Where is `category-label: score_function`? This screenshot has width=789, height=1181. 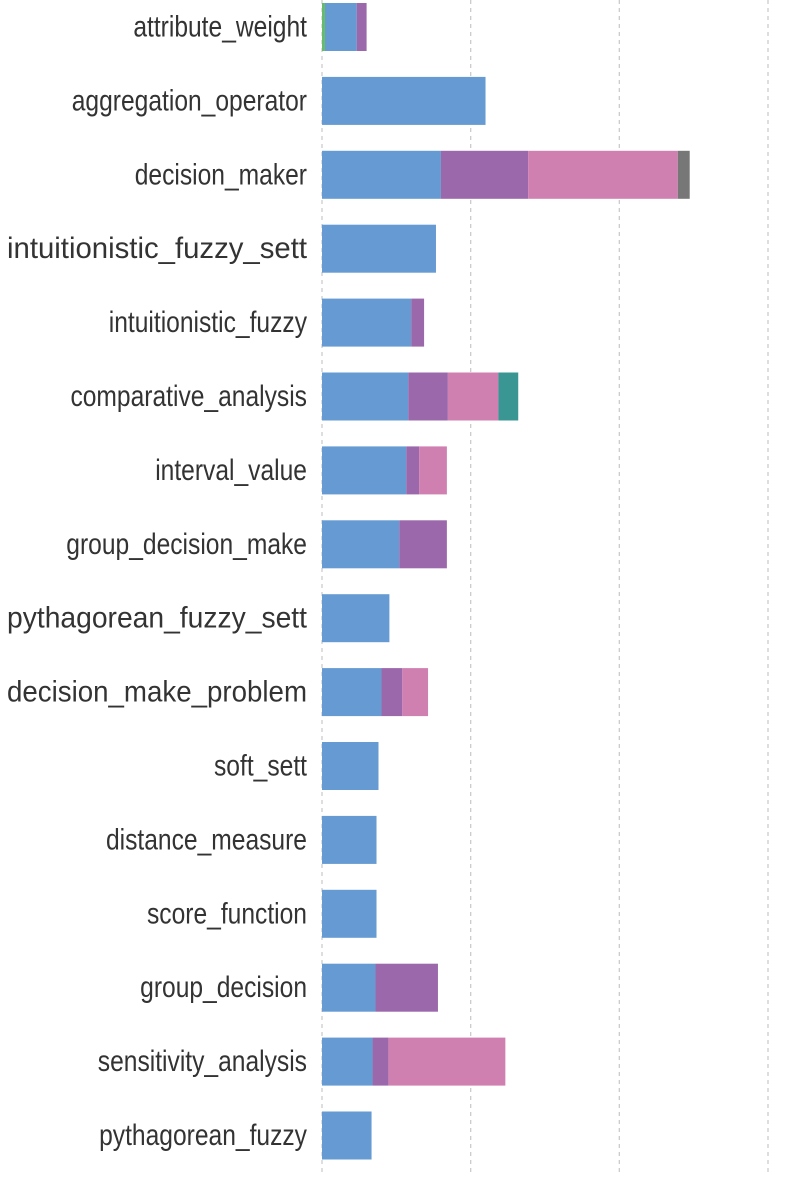
category-label: score_function is located at coordinates (227, 913).